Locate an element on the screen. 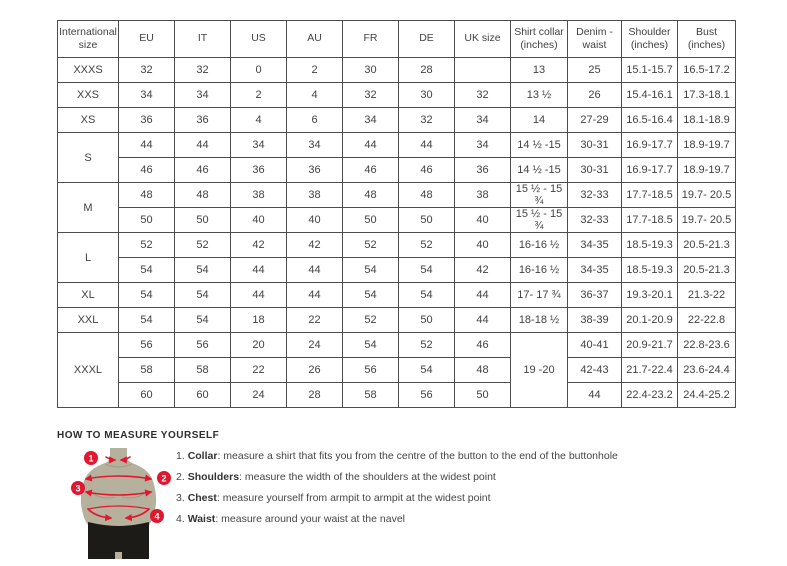 The height and width of the screenshot is (566, 787). size-cell: 50 is located at coordinates (426, 320).